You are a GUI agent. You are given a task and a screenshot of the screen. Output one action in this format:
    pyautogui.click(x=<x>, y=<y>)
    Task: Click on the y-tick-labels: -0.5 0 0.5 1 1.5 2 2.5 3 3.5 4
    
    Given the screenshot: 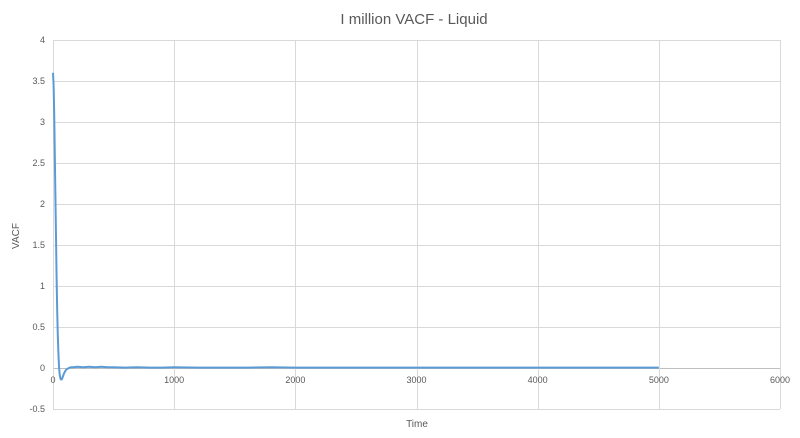 What is the action you would take?
    pyautogui.click(x=37, y=224)
    